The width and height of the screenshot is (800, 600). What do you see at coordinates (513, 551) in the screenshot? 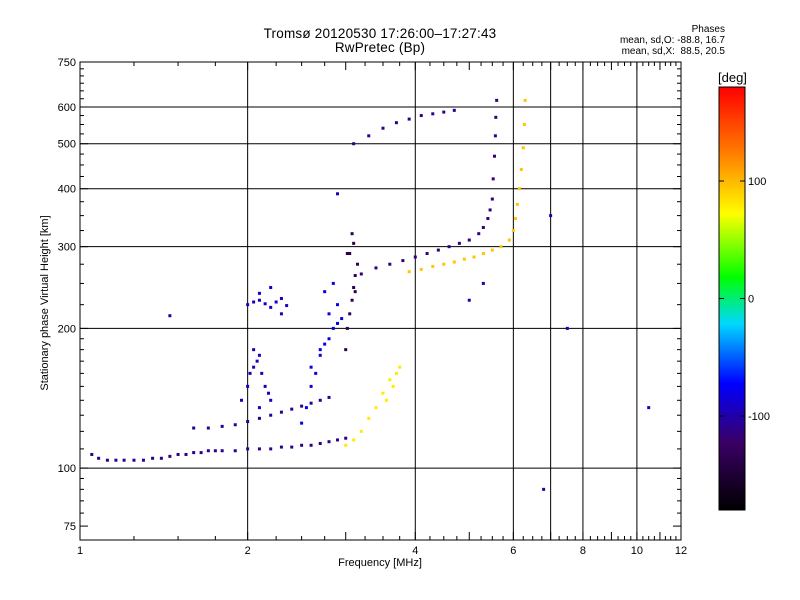
I see `x-tick-label: 6` at bounding box center [513, 551].